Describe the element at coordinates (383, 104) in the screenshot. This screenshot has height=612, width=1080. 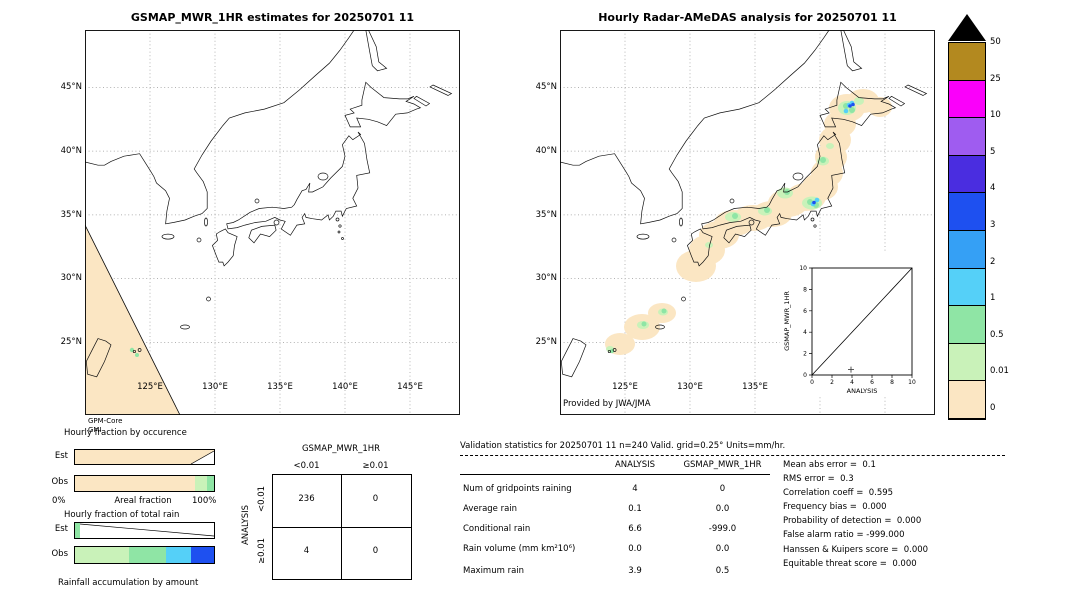
I see `coast-hokkaido` at that location.